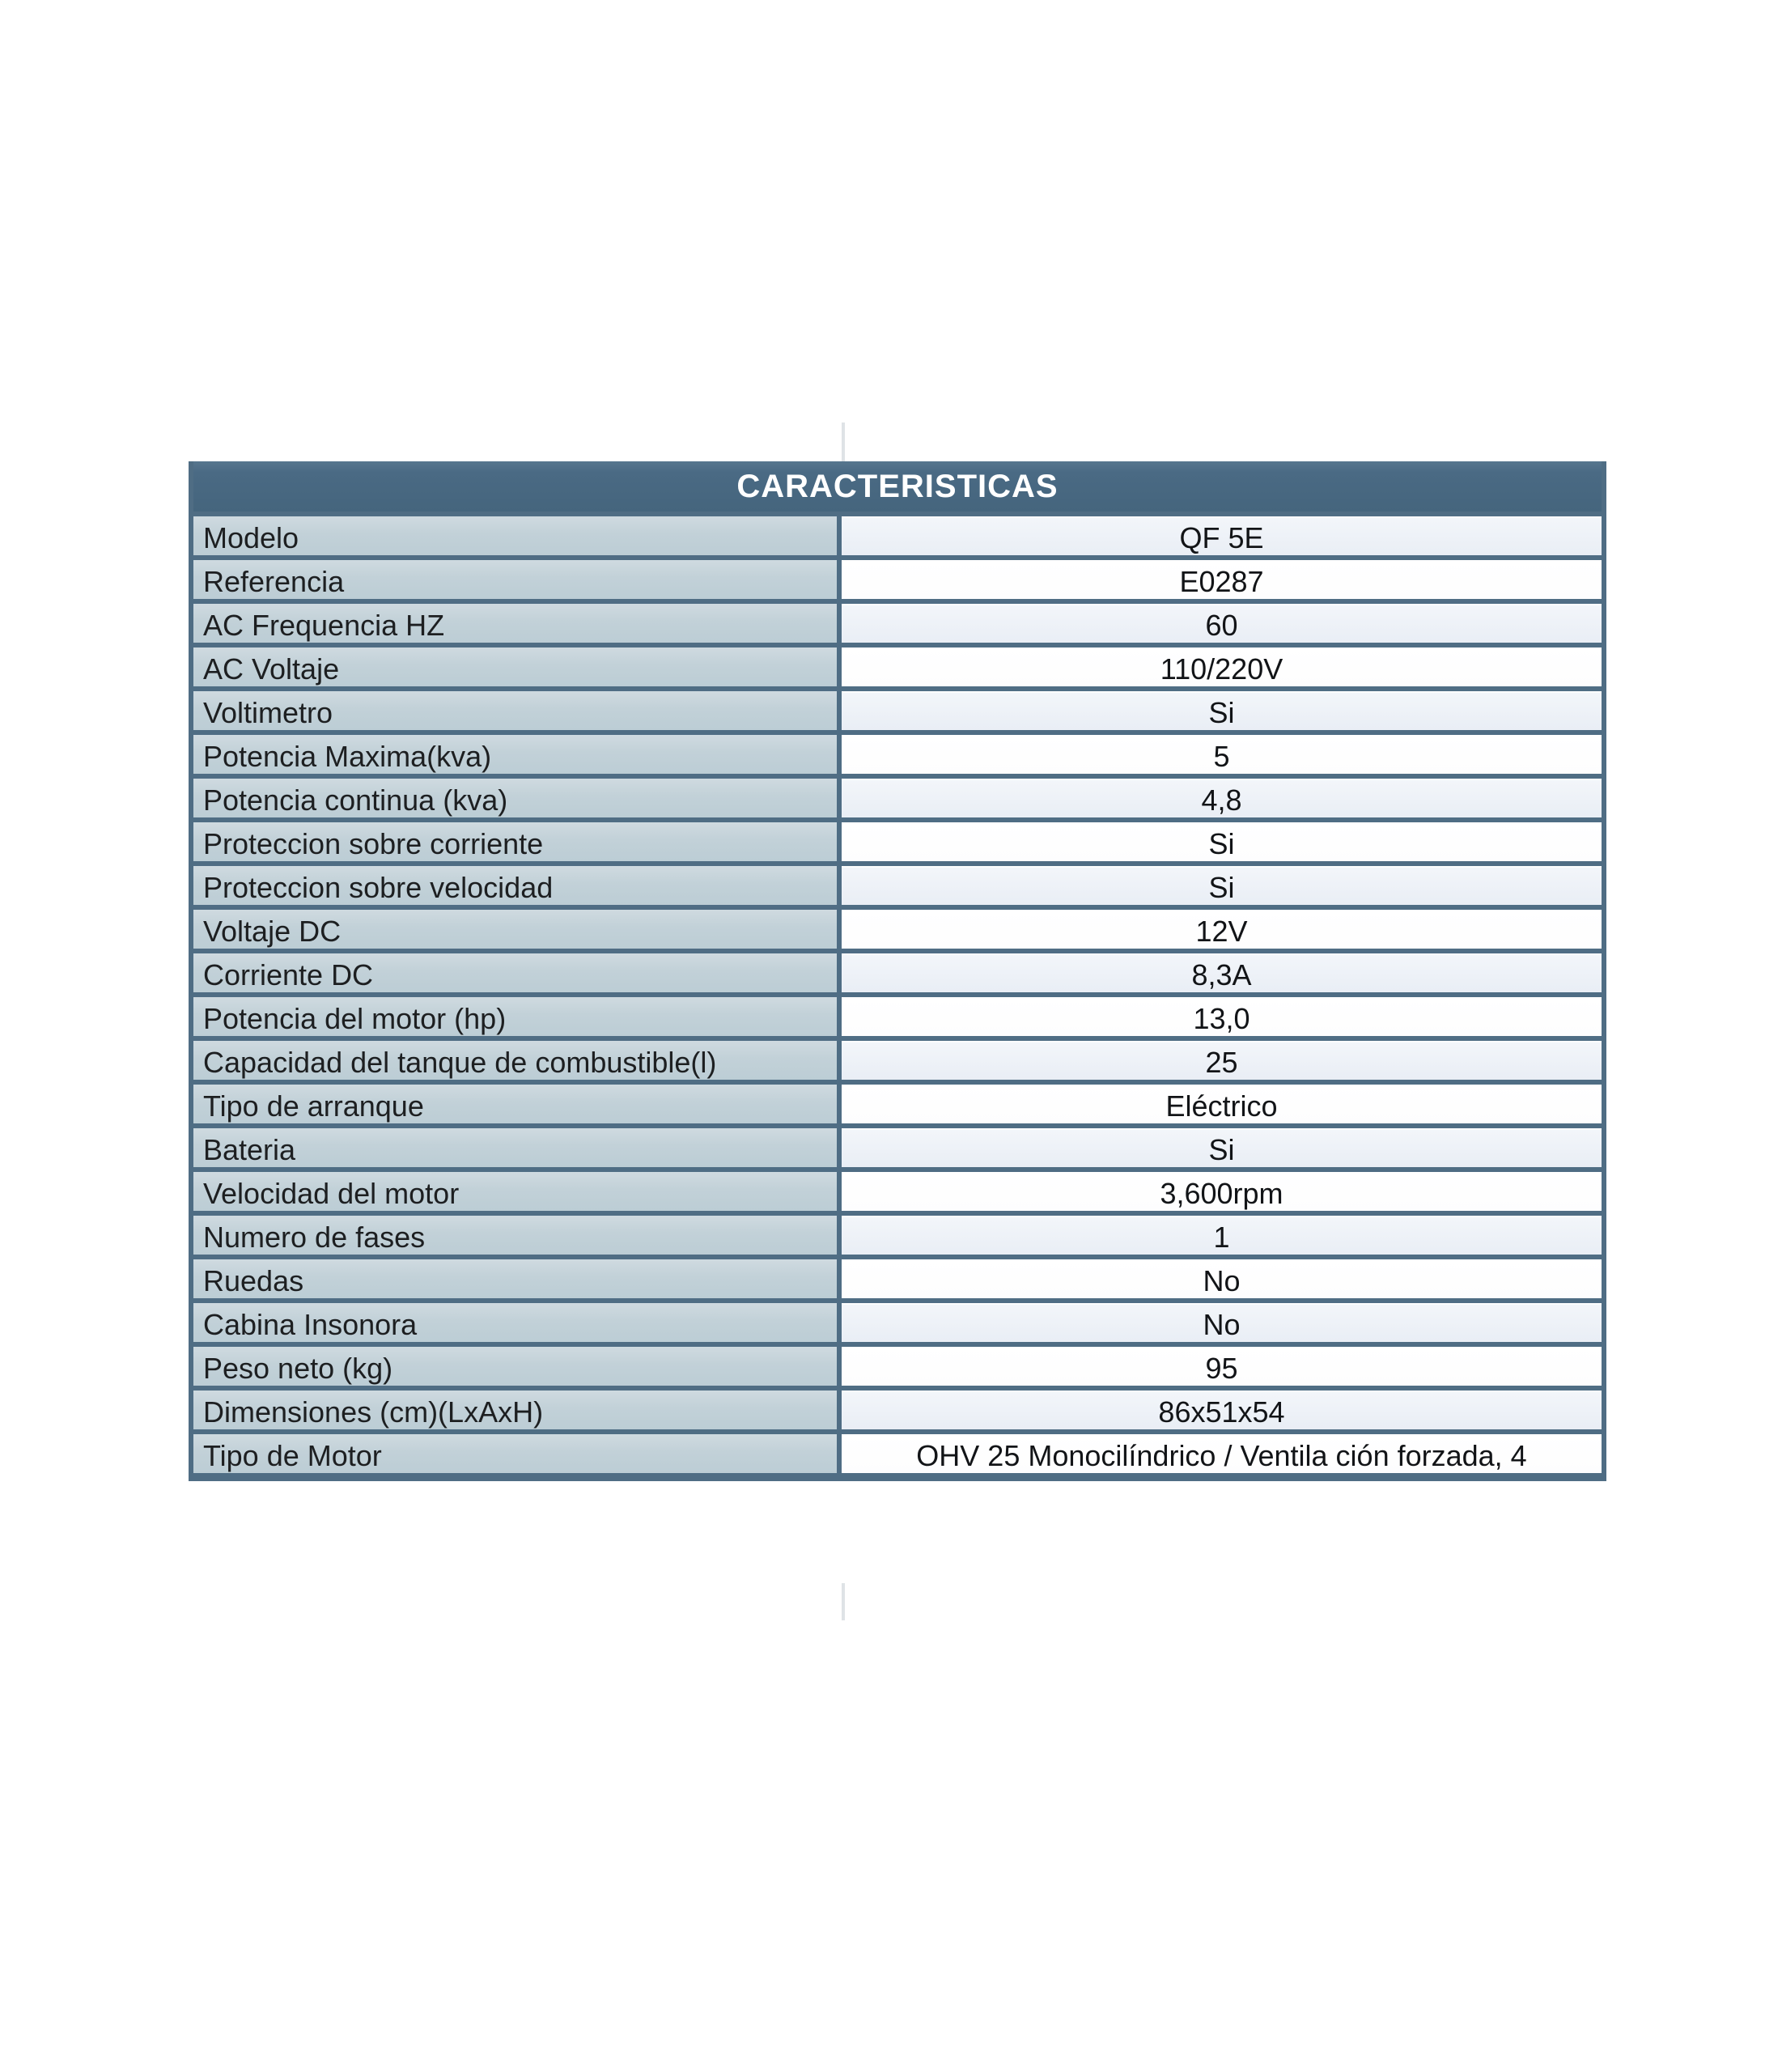  I want to click on spec-label: Potencia Maxima(kva), so click(517, 754).